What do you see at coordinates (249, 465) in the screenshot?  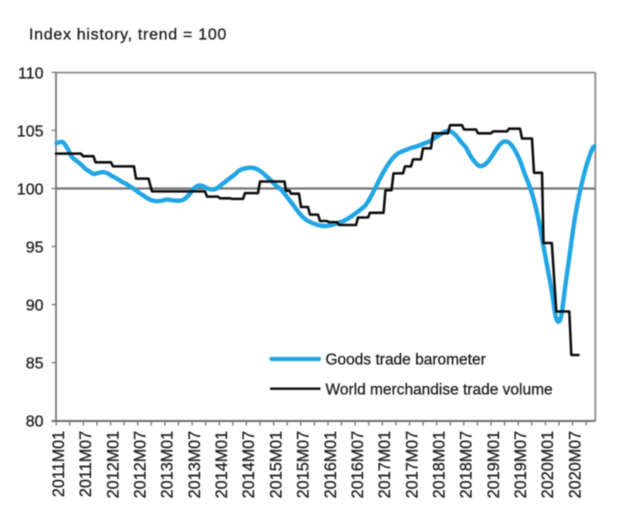 I see `svg-text: 2014M07` at bounding box center [249, 465].